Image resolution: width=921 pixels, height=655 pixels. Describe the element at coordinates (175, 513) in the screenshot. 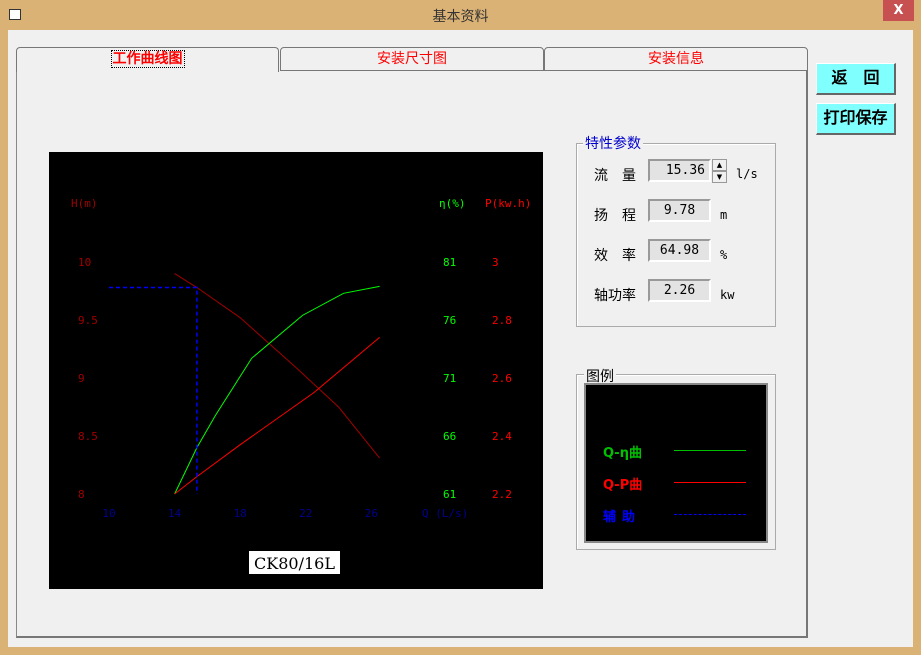

I see `q-tick-label: 14` at that location.